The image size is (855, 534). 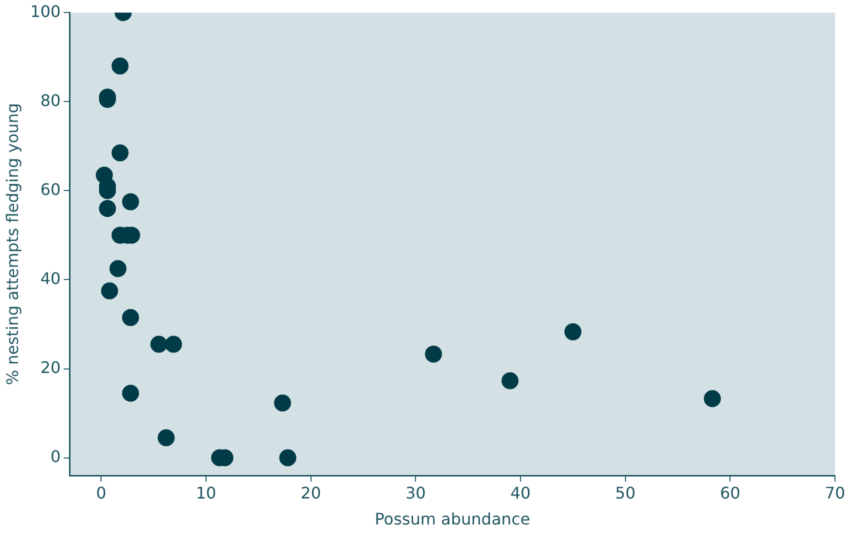 I want to click on x-tick-label: 0, so click(x=101, y=492).